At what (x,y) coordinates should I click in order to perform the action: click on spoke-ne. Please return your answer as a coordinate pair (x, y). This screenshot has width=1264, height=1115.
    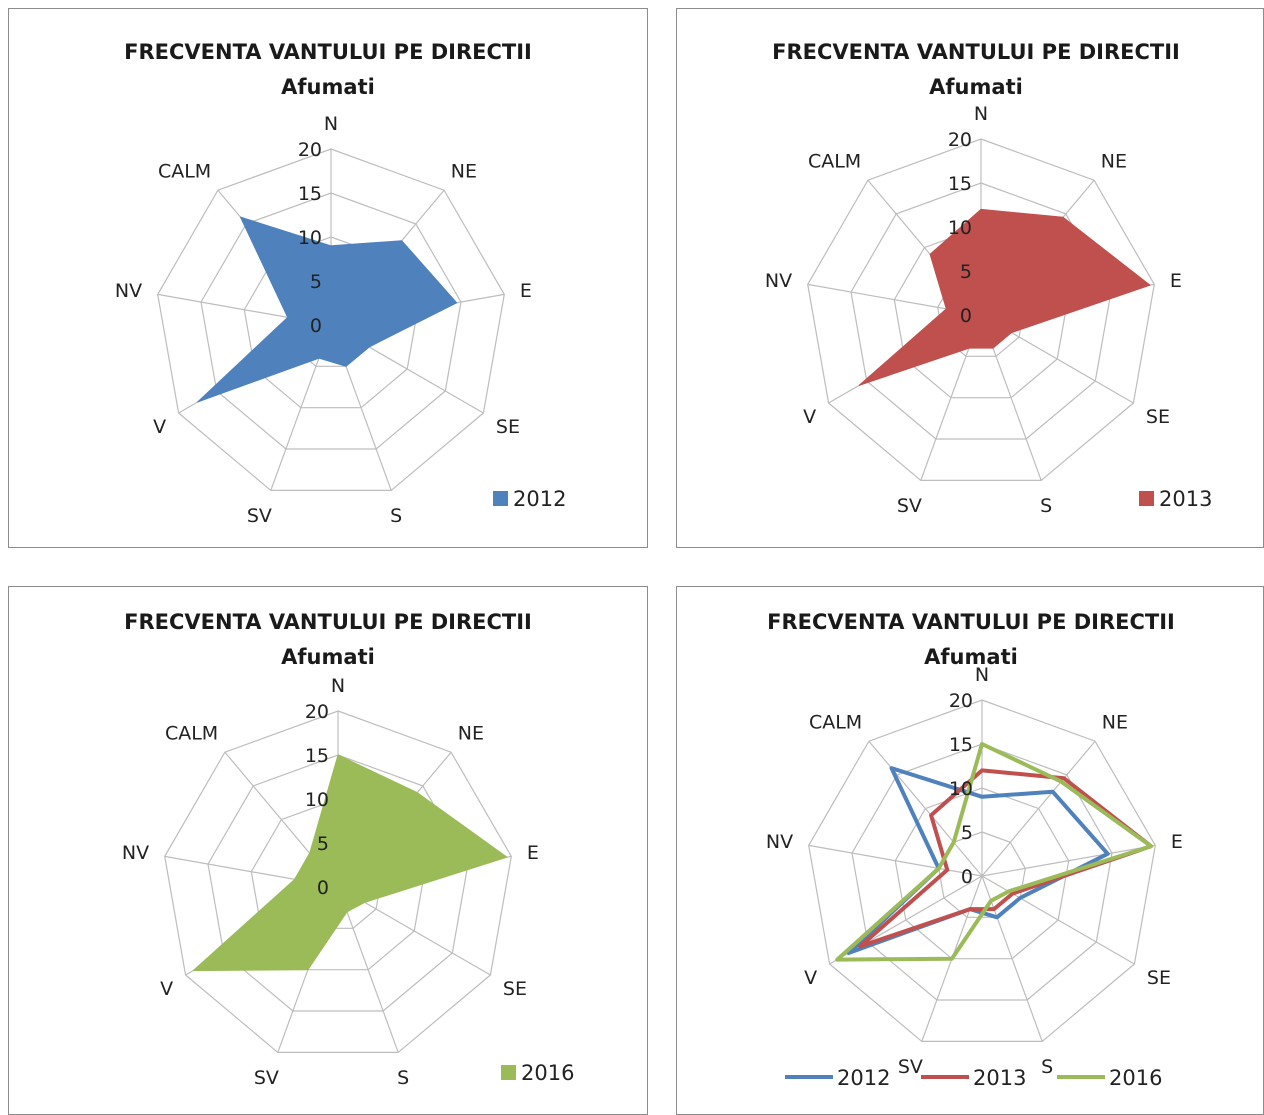
    Looking at the image, I should click on (1038, 808).